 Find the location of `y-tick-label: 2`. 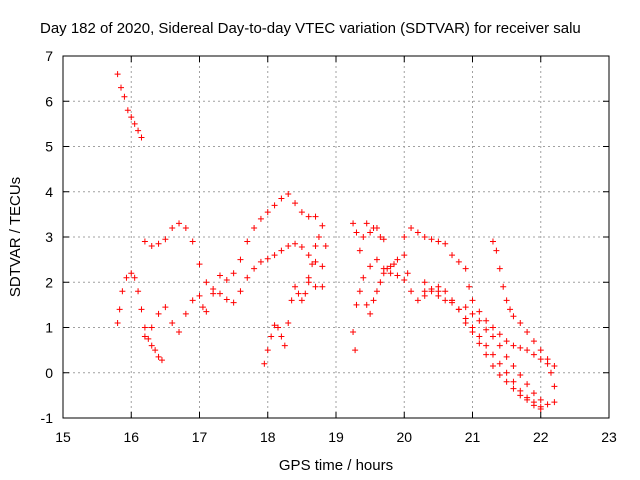

y-tick-label: 2 is located at coordinates (49, 282).